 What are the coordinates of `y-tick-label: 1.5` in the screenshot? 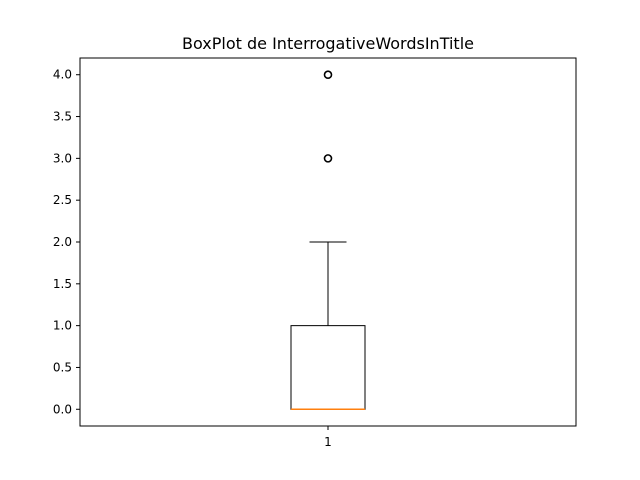 It's located at (62, 284).